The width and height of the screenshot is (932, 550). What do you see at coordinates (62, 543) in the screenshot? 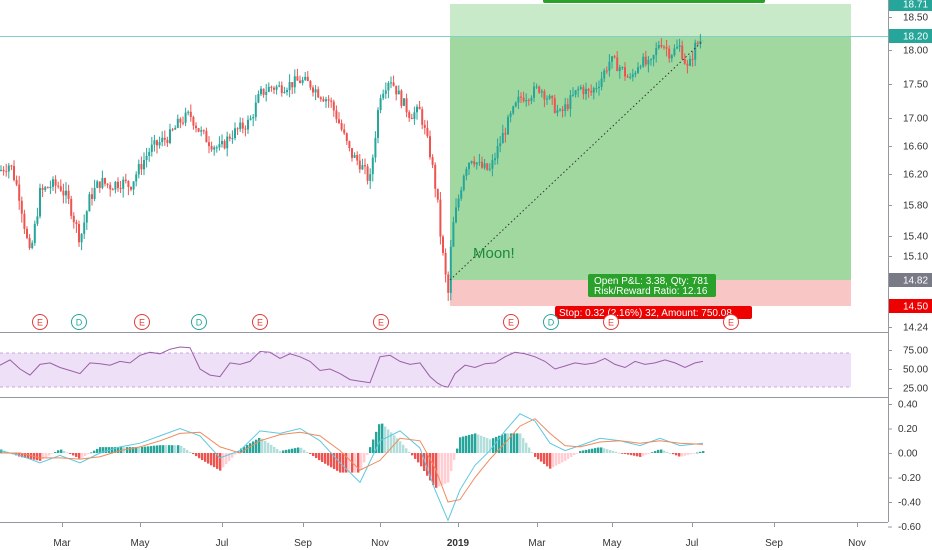
I see `time-axis-label: Mar` at bounding box center [62, 543].